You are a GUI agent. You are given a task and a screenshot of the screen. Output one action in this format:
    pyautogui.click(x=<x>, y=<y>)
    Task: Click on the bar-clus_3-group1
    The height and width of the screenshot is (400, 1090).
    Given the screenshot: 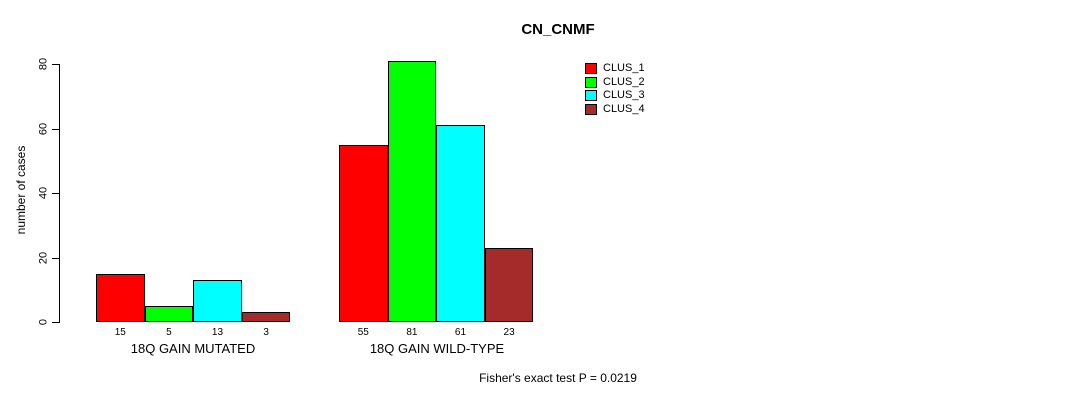 What is the action you would take?
    pyautogui.click(x=217, y=301)
    